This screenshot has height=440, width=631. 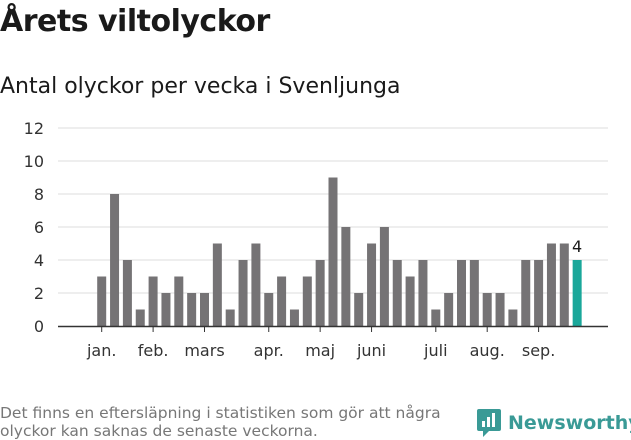 I want to click on newsworthy-icon, so click(x=489, y=423).